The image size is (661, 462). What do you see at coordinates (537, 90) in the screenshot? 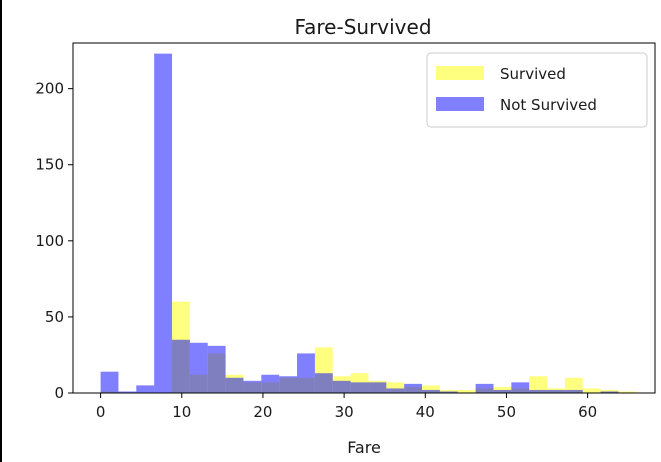
I see `chart-legend: Survived Not Survived` at bounding box center [537, 90].